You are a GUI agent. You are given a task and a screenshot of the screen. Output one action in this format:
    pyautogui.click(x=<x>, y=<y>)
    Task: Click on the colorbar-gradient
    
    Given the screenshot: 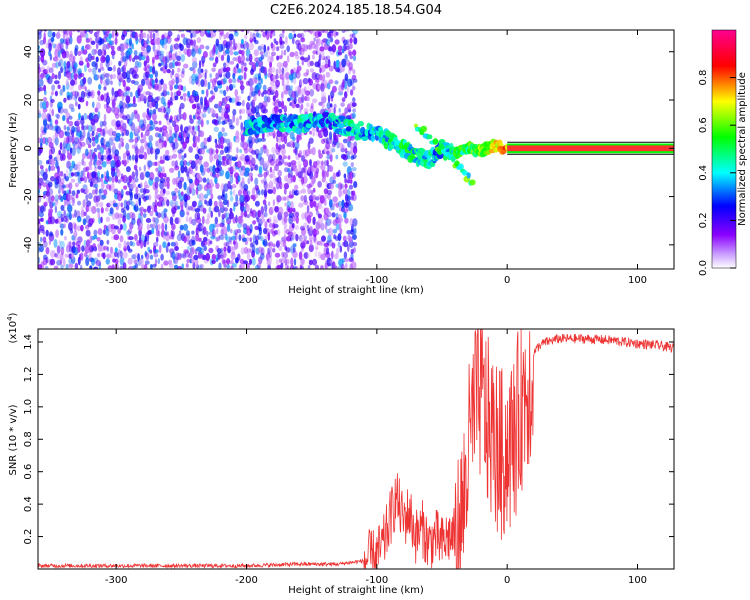 What is the action you would take?
    pyautogui.click(x=724, y=149)
    